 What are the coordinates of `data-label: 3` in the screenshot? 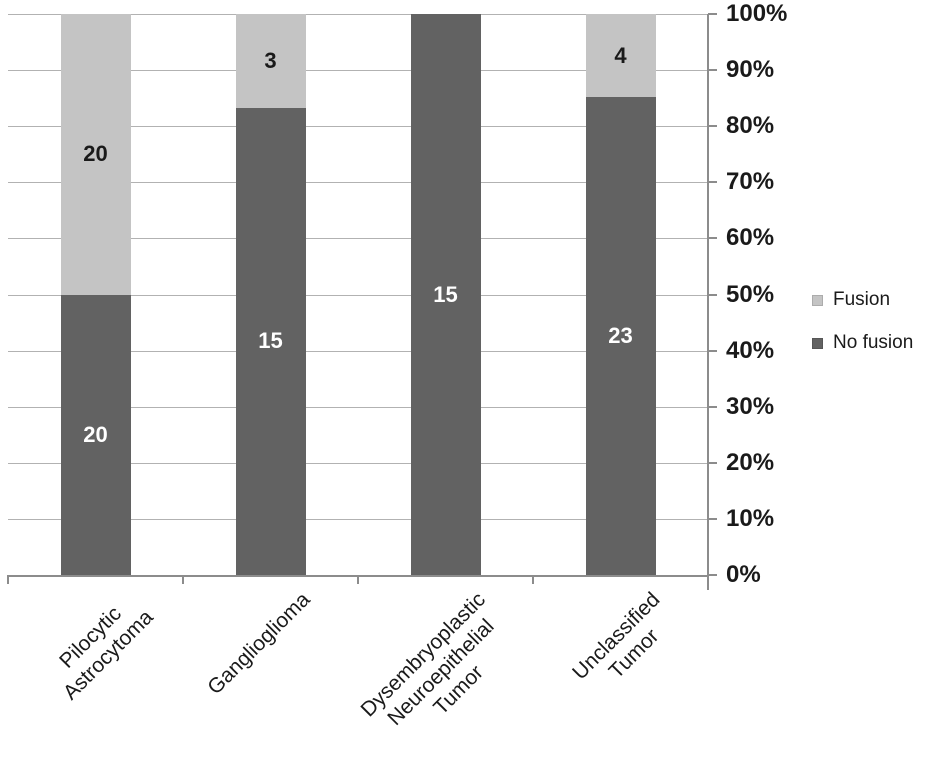 It's located at (270, 60).